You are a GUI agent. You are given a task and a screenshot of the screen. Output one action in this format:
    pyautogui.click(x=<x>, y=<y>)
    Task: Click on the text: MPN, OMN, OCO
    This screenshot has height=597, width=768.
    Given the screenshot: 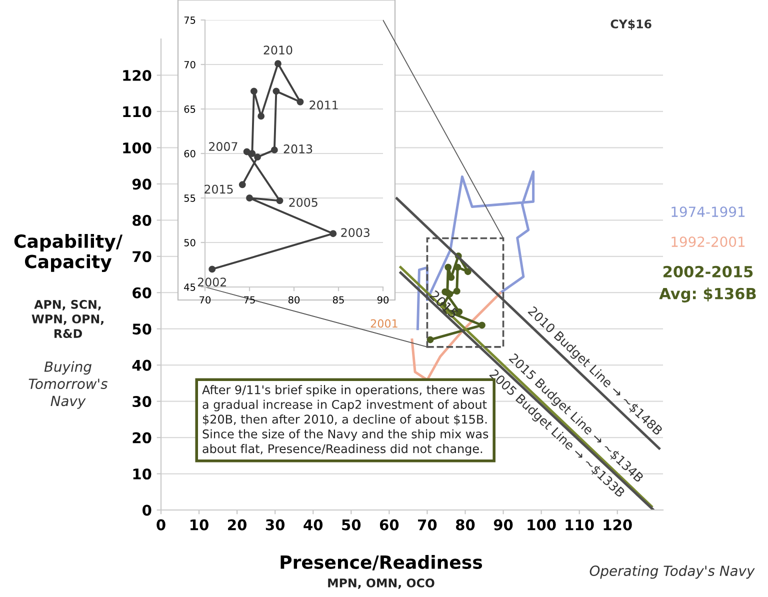 What is the action you would take?
    pyautogui.click(x=381, y=583)
    